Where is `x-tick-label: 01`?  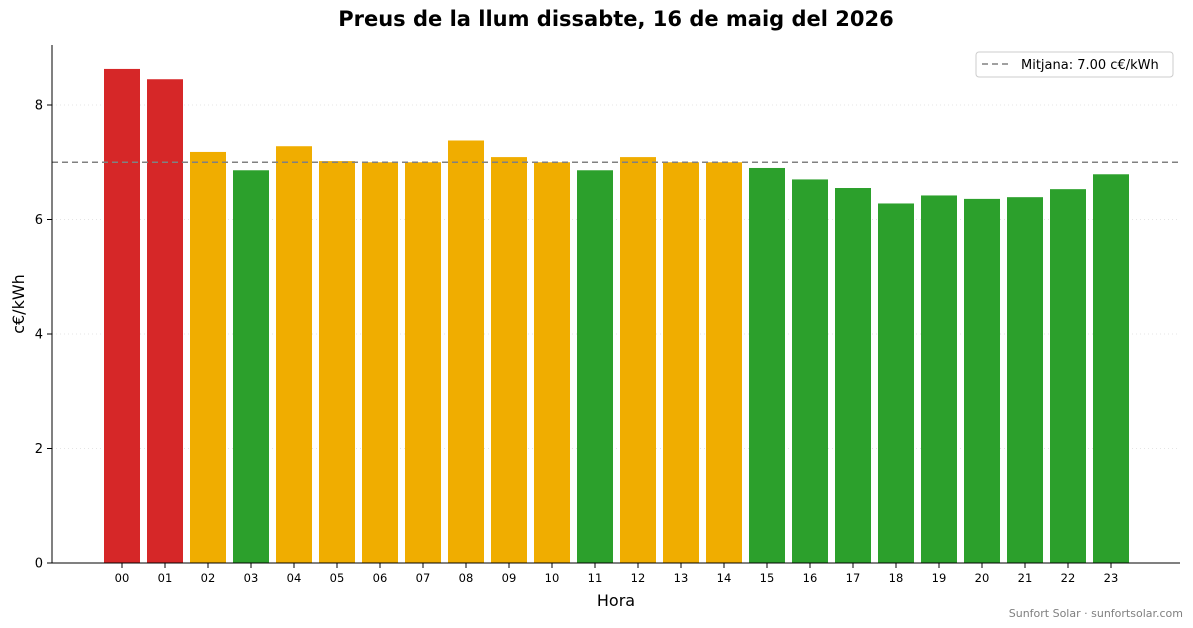
x-tick-label: 01 is located at coordinates (165, 578).